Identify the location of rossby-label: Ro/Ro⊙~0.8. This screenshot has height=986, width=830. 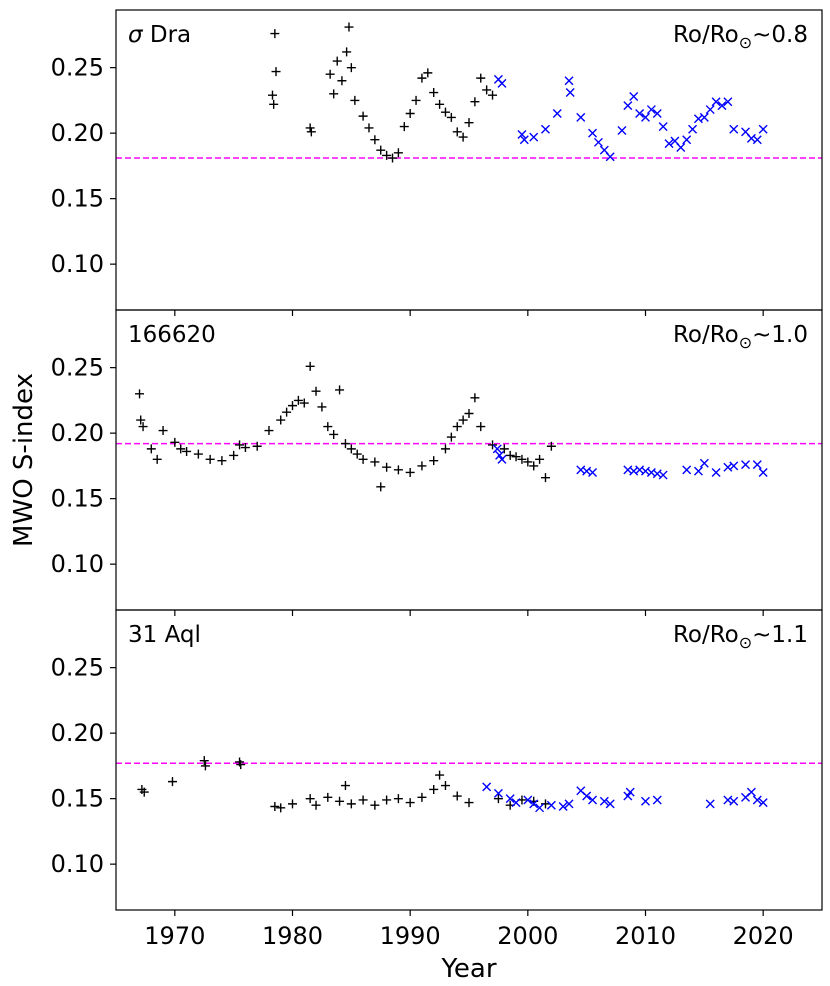
(740, 37).